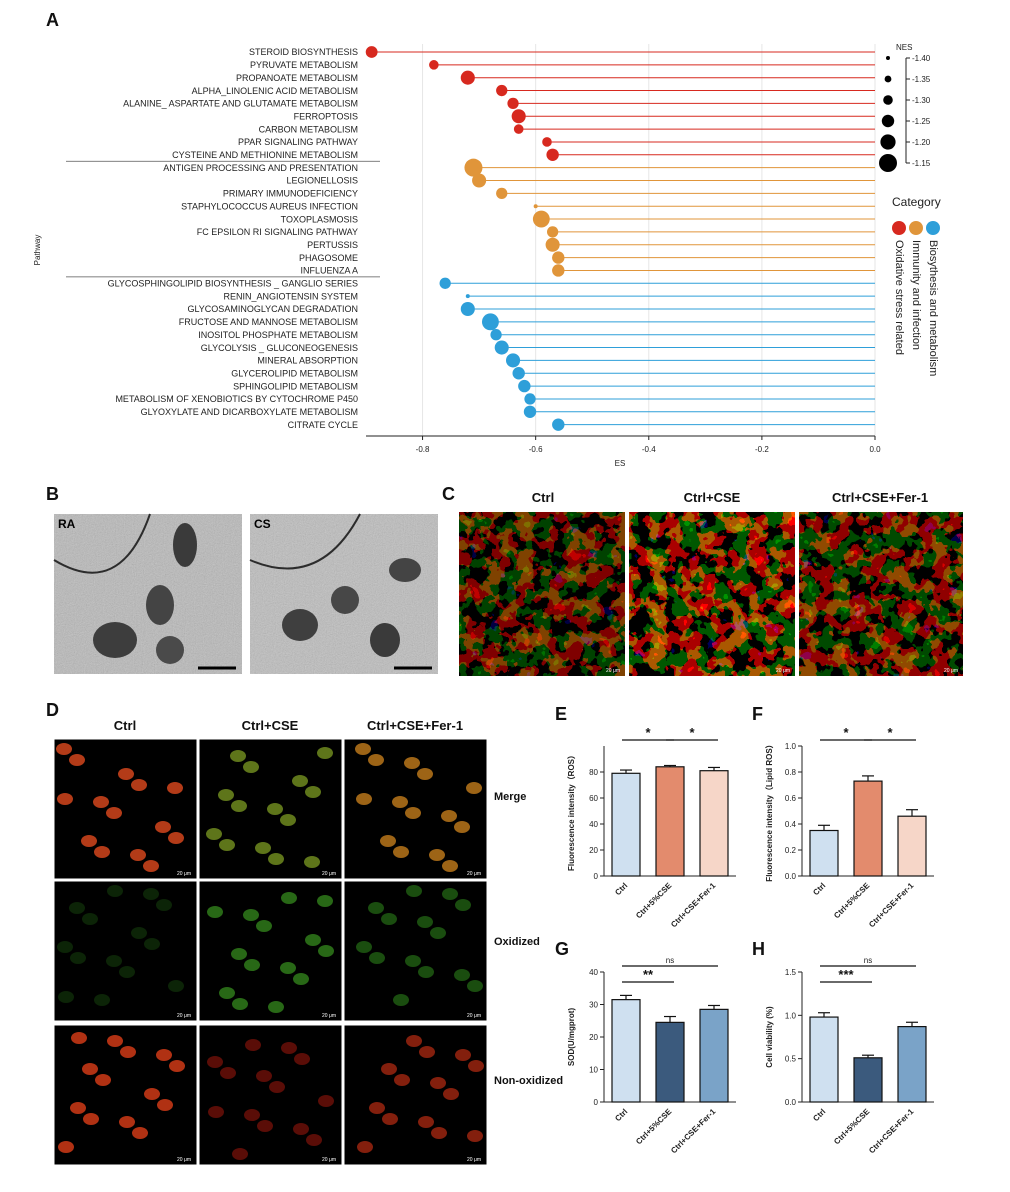  Describe the element at coordinates (791, 772) in the screenshot. I see `y-tick-label: 0.8` at that location.